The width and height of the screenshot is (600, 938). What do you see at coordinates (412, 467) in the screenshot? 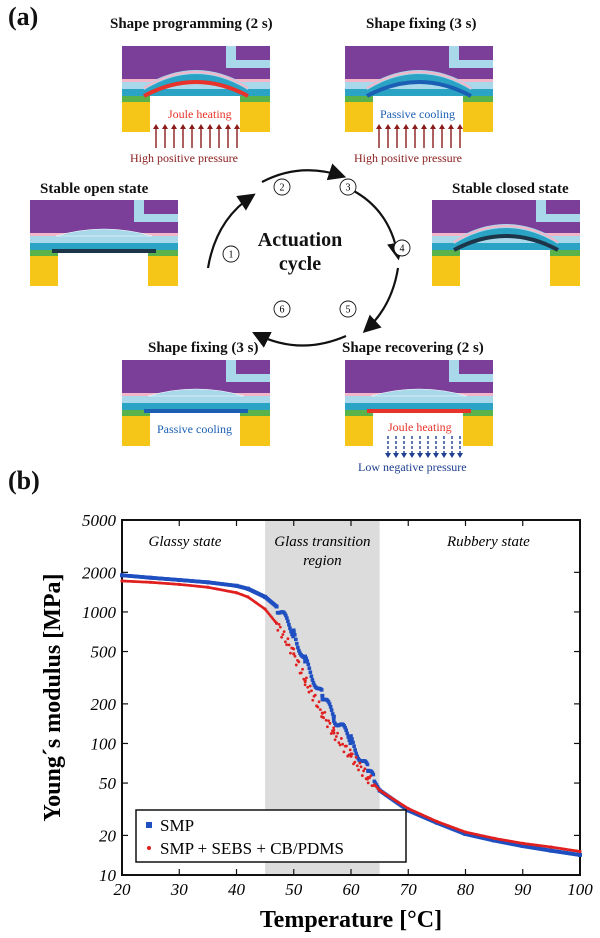
I see `pressure-label-recovering: Low negative pressure` at bounding box center [412, 467].